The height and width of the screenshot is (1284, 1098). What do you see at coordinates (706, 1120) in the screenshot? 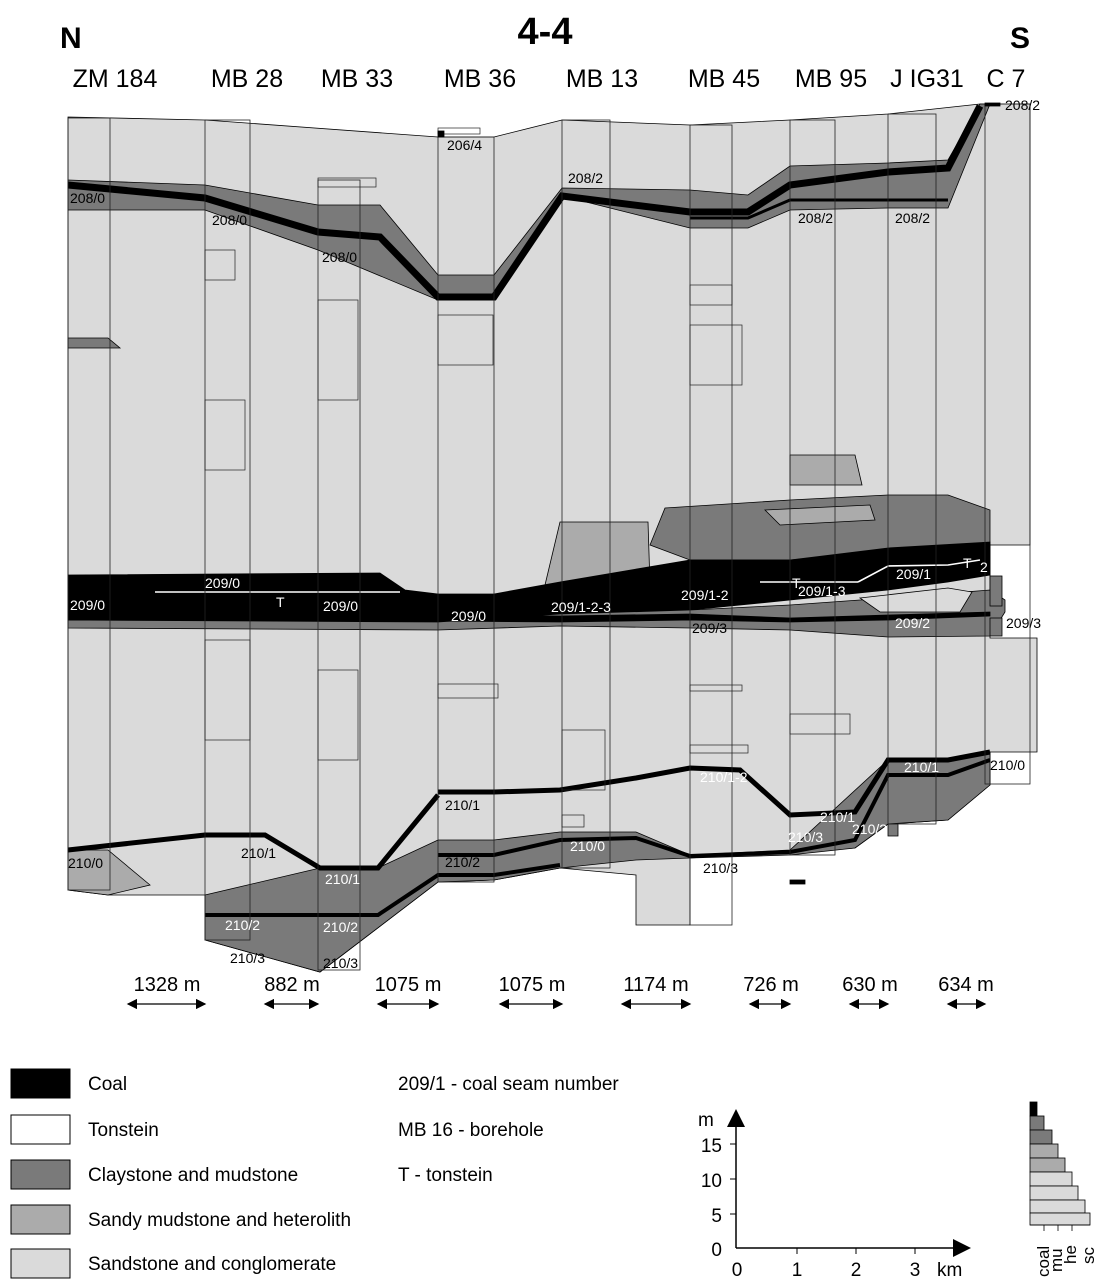
I see `scale-y-unit: m` at bounding box center [706, 1120].